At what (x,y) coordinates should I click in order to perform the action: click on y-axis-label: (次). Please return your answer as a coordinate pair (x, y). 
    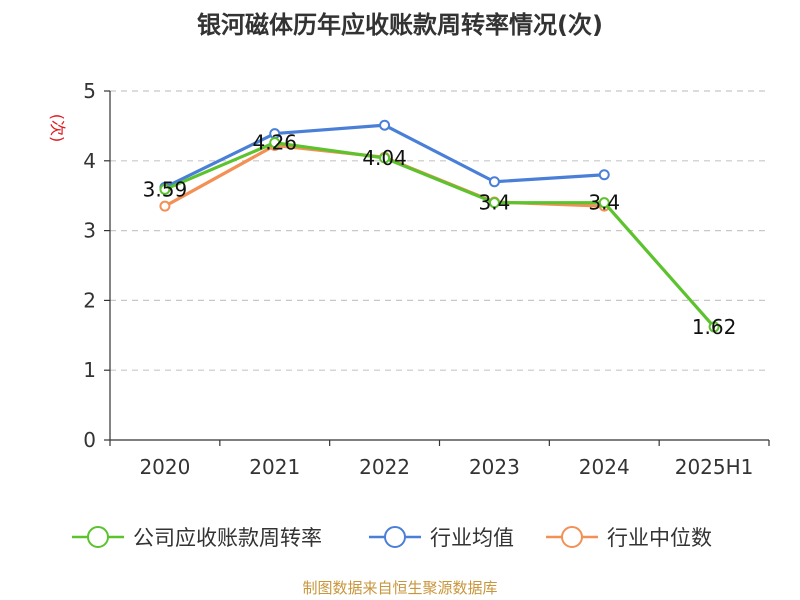
    Looking at the image, I should click on (57, 128).